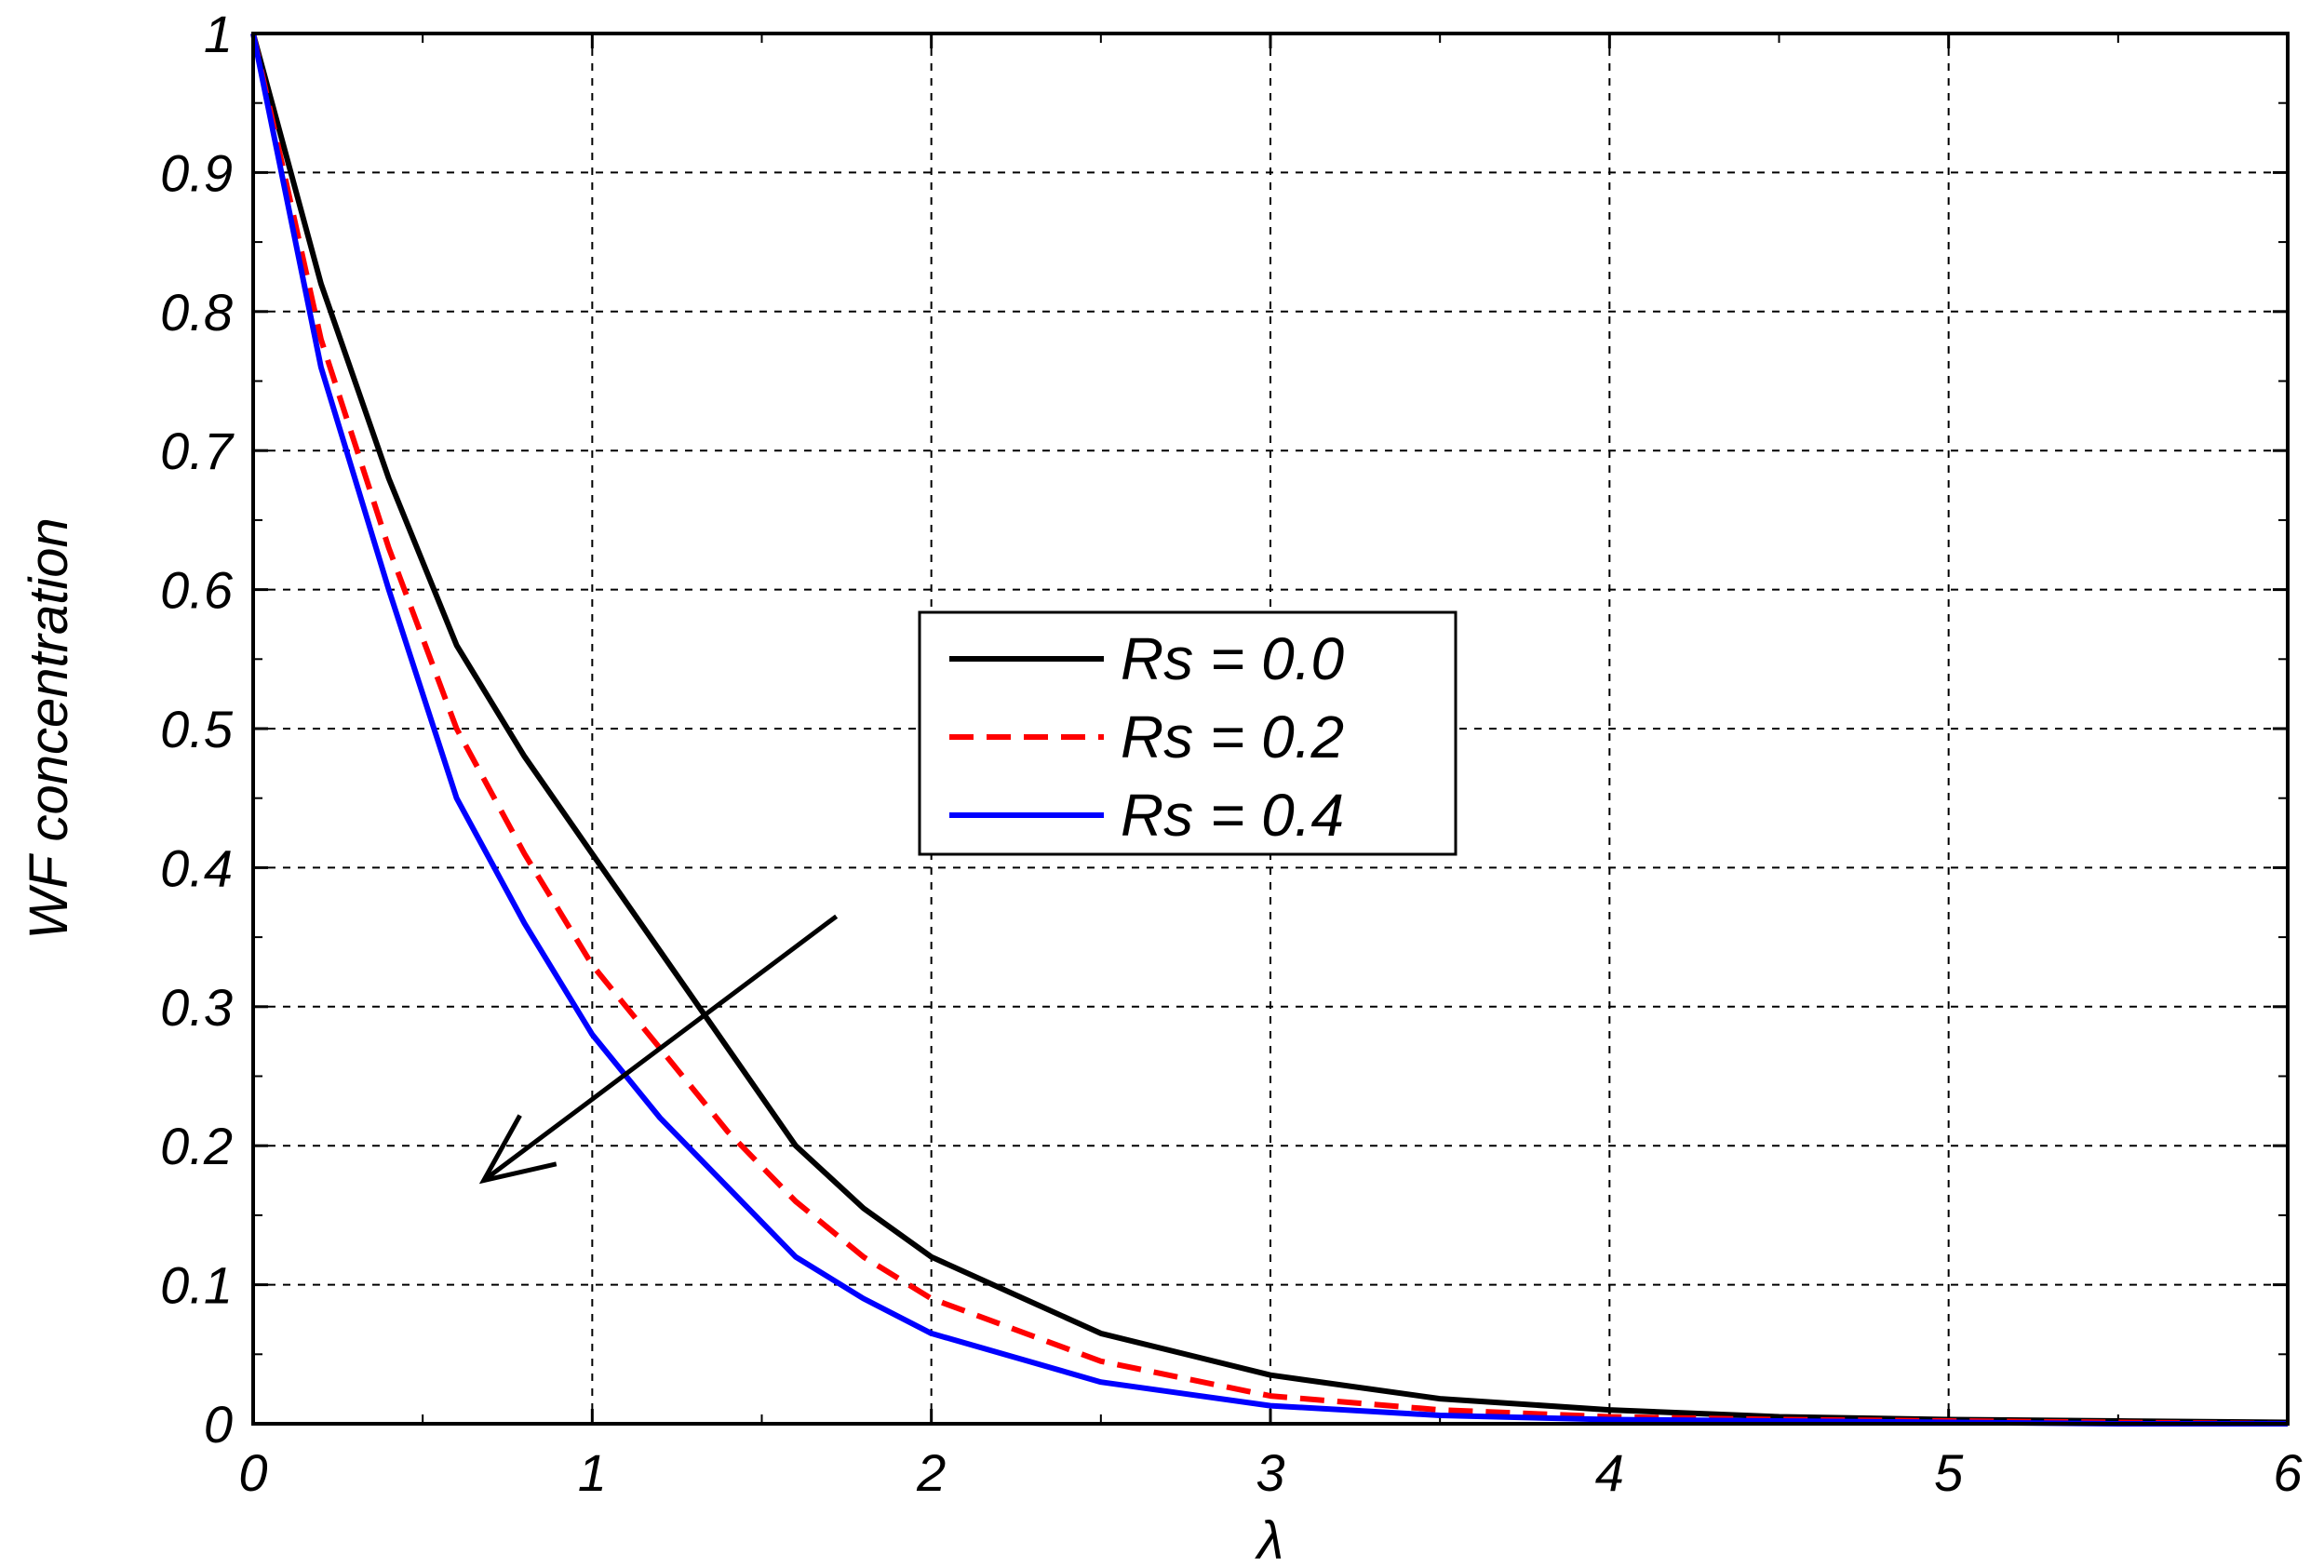 Image resolution: width=2324 pixels, height=1568 pixels. I want to click on x-tick-label: 5, so click(1949, 1472).